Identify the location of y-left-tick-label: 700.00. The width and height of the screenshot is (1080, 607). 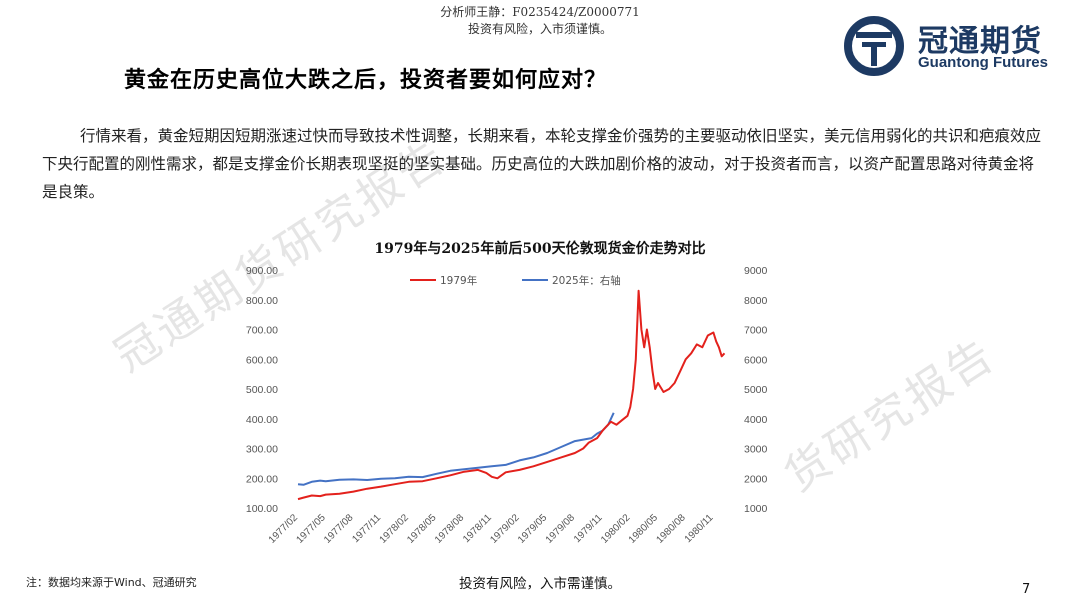
(262, 331).